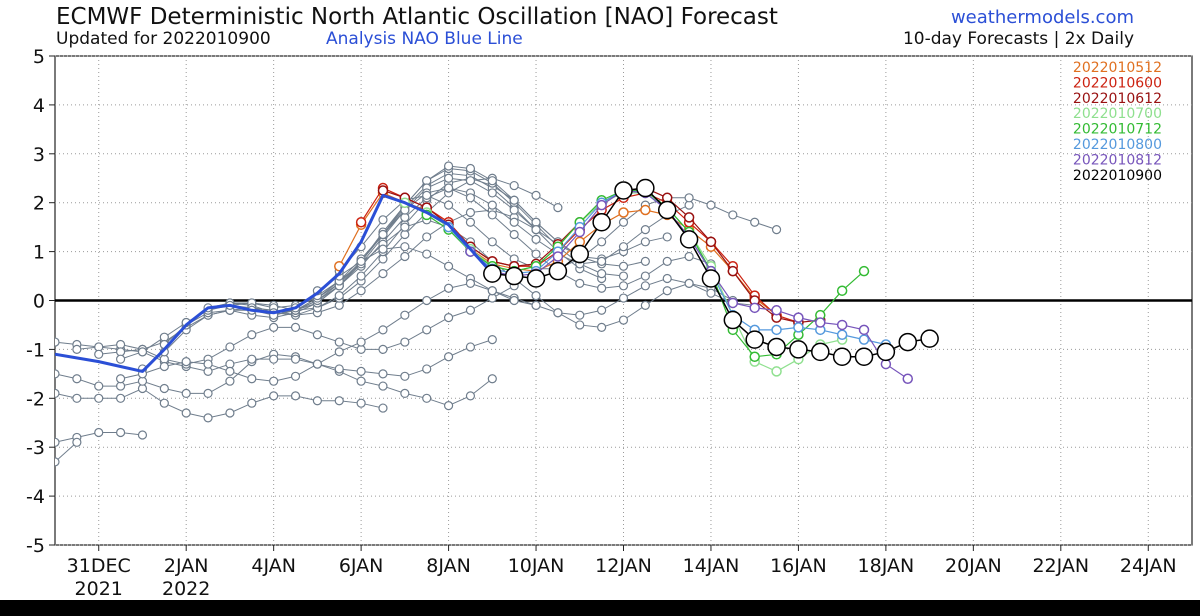  What do you see at coordinates (973, 566) in the screenshot?
I see `x-tick-label: 20JAN` at bounding box center [973, 566].